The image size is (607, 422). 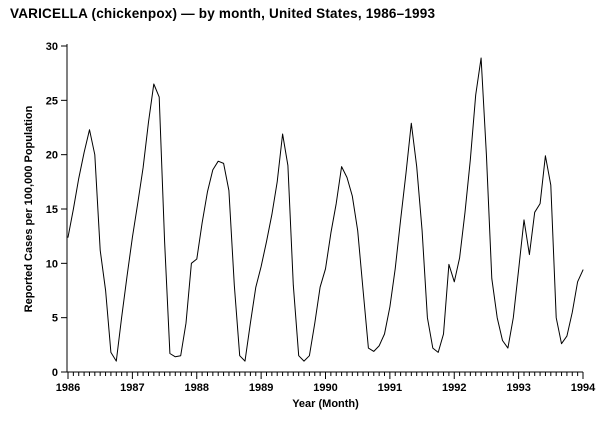 What do you see at coordinates (261, 388) in the screenshot?
I see `x-tick-label: 1989` at bounding box center [261, 388].